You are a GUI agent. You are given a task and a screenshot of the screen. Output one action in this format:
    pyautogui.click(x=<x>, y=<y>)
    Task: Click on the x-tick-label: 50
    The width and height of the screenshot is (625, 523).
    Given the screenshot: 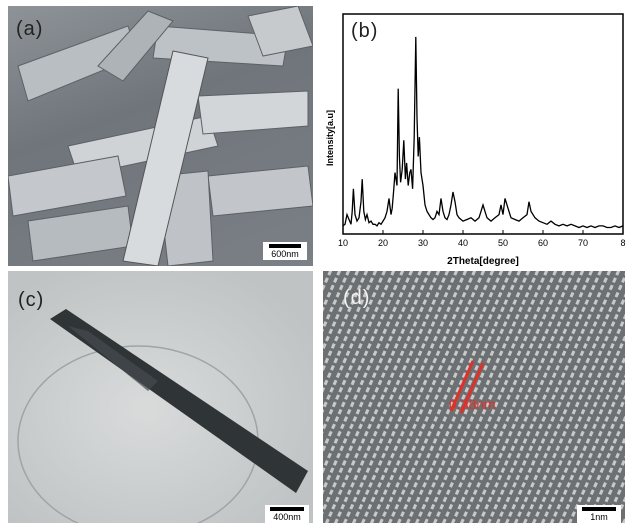 What is the action you would take?
    pyautogui.click(x=503, y=243)
    